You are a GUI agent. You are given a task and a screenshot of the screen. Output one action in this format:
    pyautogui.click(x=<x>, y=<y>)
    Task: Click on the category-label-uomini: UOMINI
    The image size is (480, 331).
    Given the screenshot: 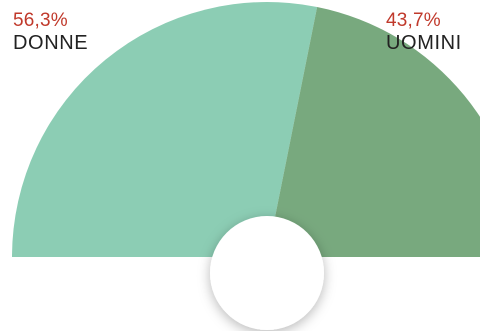 What is the action you would take?
    pyautogui.click(x=424, y=43)
    